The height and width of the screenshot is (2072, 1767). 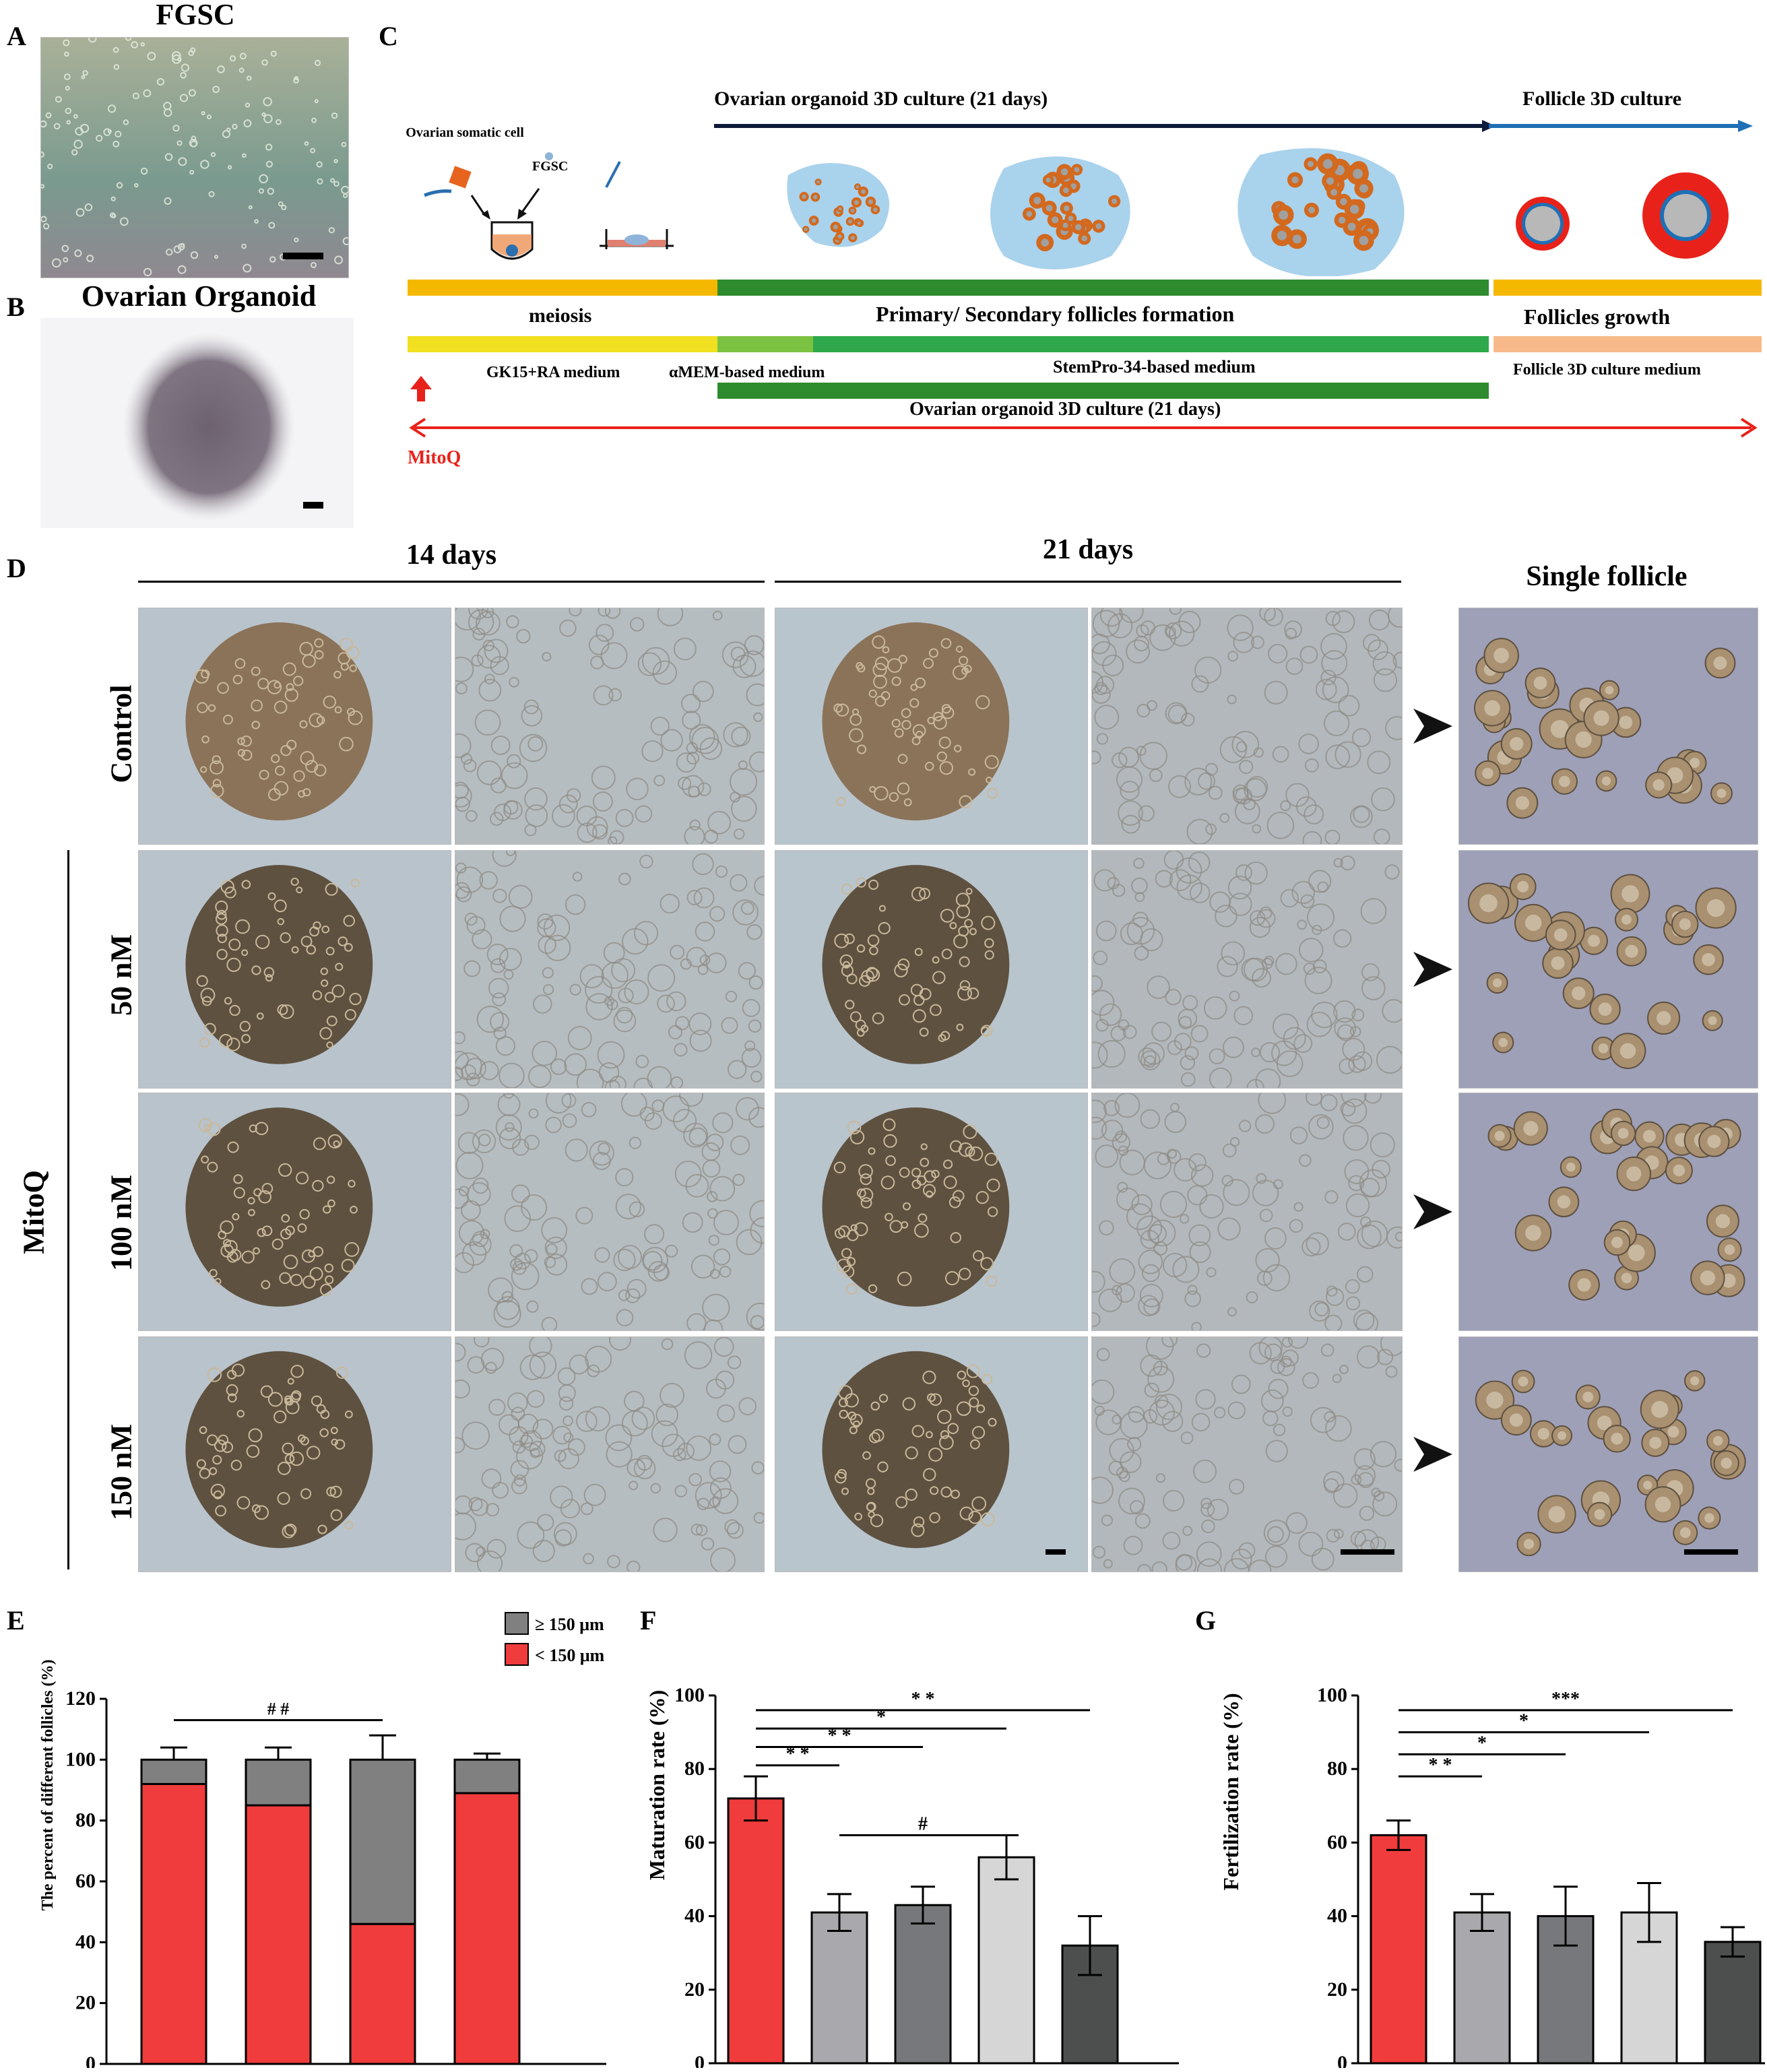 What do you see at coordinates (91, 2060) in the screenshot?
I see `chart-e-ytick-label: 0` at bounding box center [91, 2060].